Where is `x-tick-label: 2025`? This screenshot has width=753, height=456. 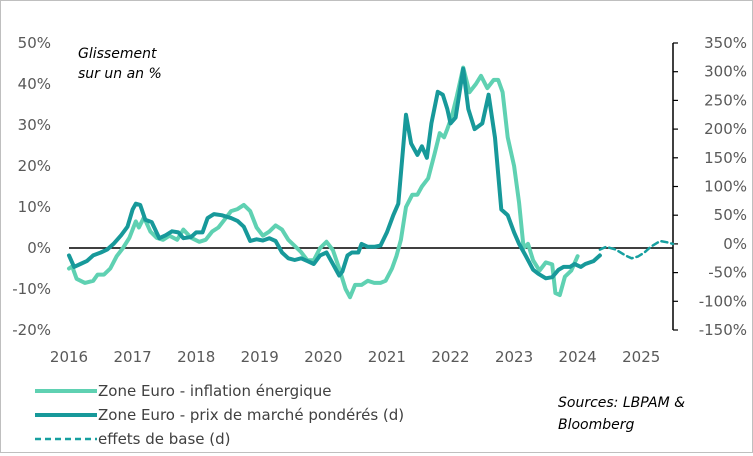 x-tick-label: 2025 is located at coordinates (641, 357).